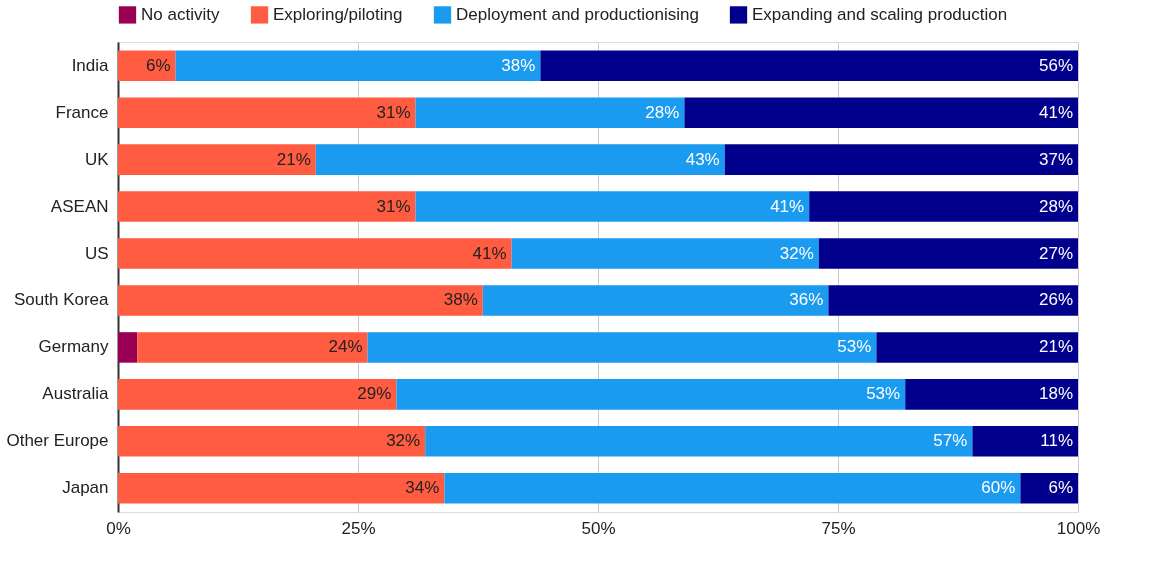 The width and height of the screenshot is (1162, 586). Describe the element at coordinates (1056, 441) in the screenshot. I see `data-label: 11%` at that location.